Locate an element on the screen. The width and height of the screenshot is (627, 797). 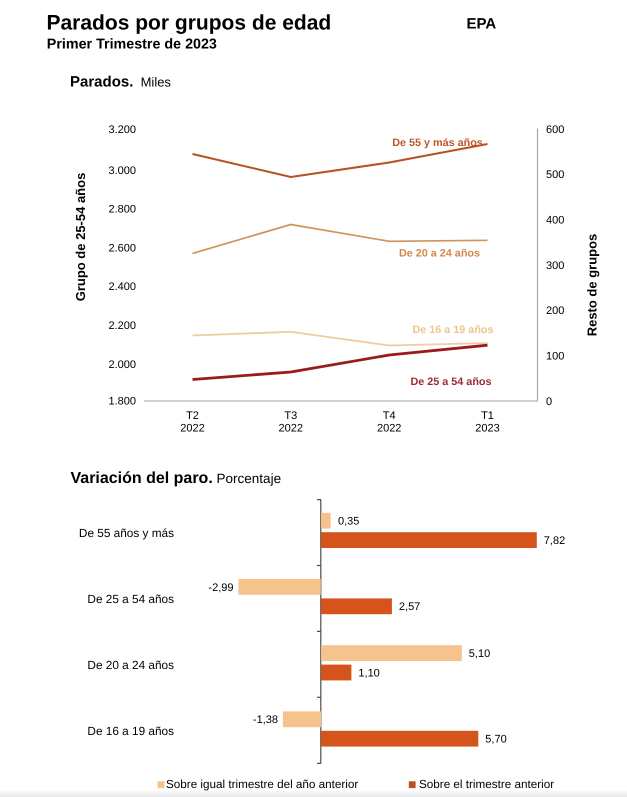
svg-text: T1 is located at coordinates (487, 416).